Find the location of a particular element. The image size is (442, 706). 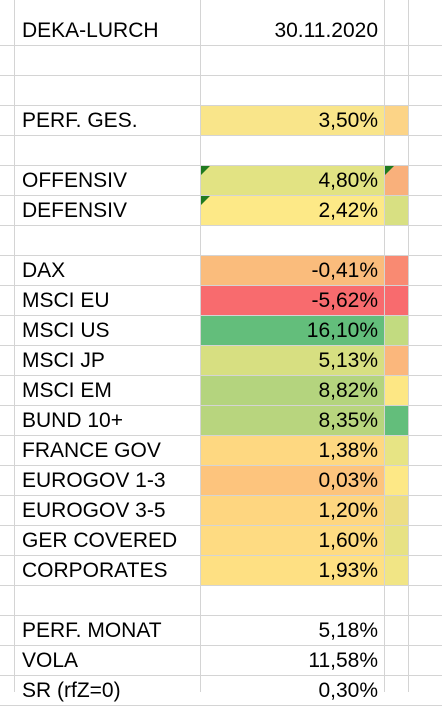

row-value-cell: 2,42% is located at coordinates (292, 210).